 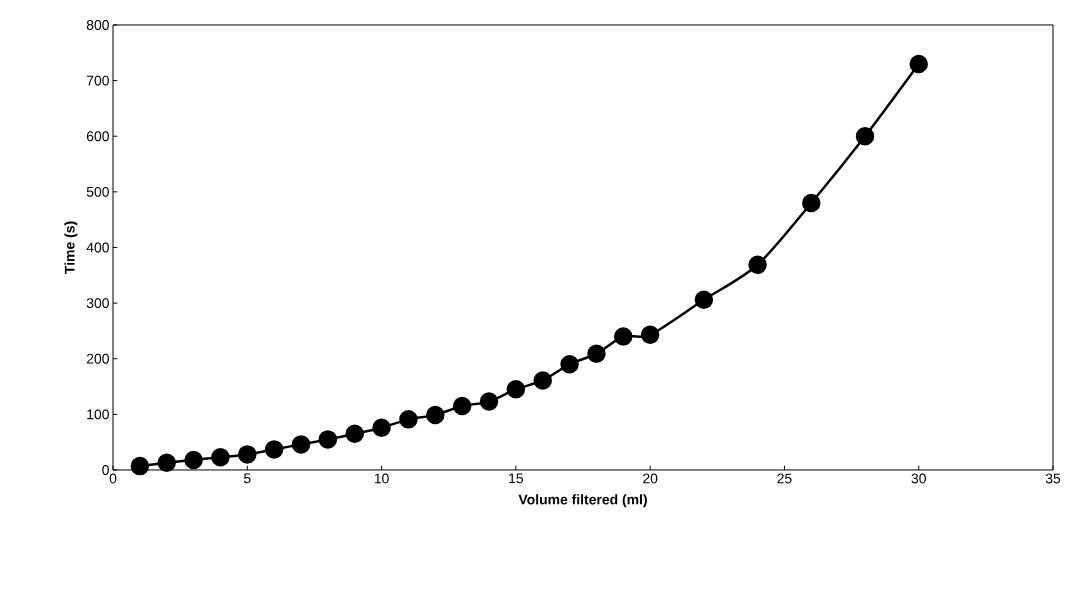 What do you see at coordinates (97, 303) in the screenshot?
I see `y-tick-label: 300` at bounding box center [97, 303].